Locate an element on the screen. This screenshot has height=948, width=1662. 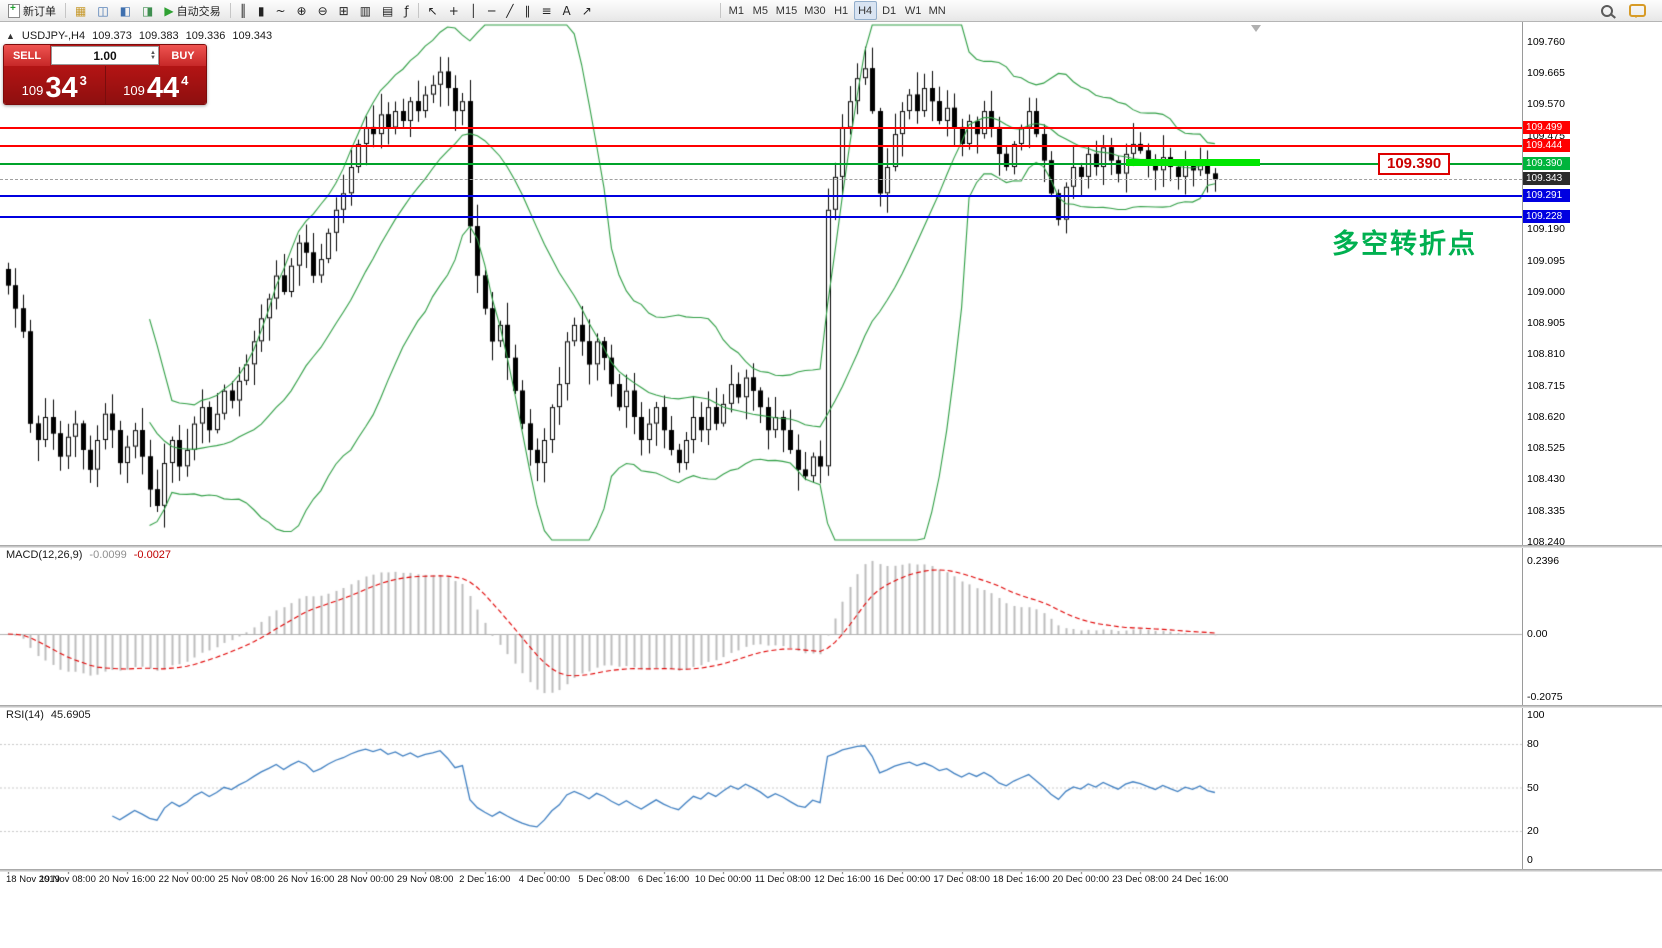
price-callout-label: 109.390 is located at coordinates (1414, 164).